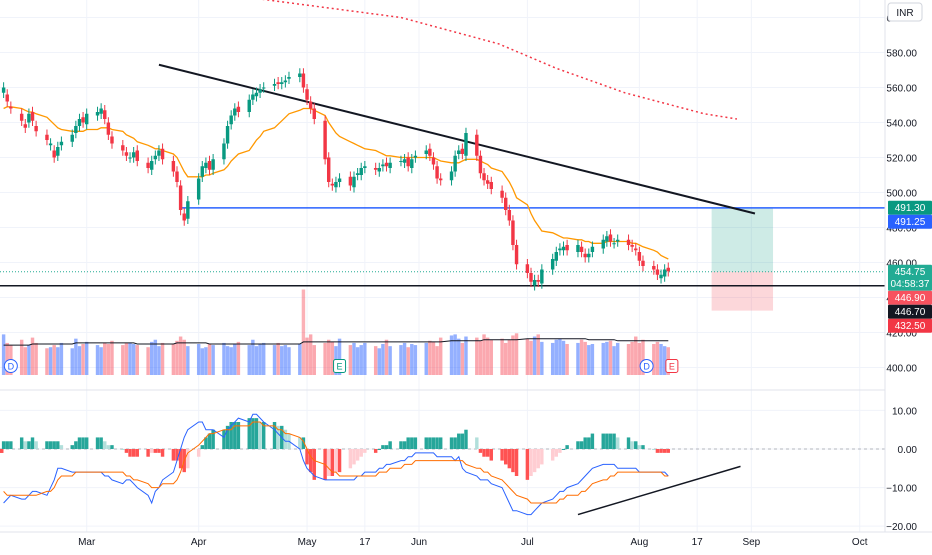 This screenshot has width=932, height=555. I want to click on earnings-badge, so click(672, 366).